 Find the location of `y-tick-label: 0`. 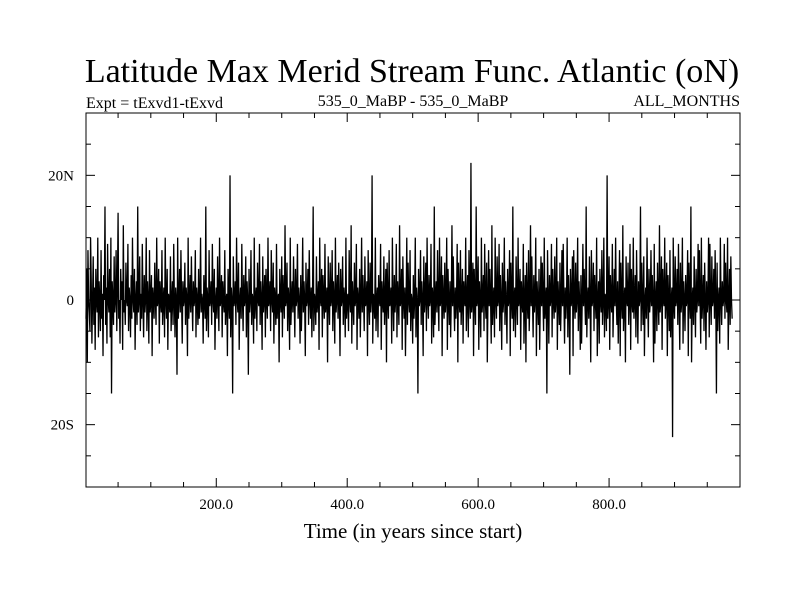

y-tick-label: 0 is located at coordinates (71, 301).